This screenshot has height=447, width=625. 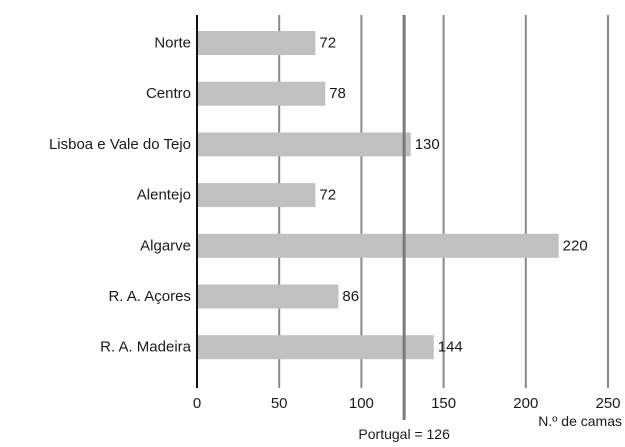 I want to click on value-label-2: 130, so click(x=427, y=144).